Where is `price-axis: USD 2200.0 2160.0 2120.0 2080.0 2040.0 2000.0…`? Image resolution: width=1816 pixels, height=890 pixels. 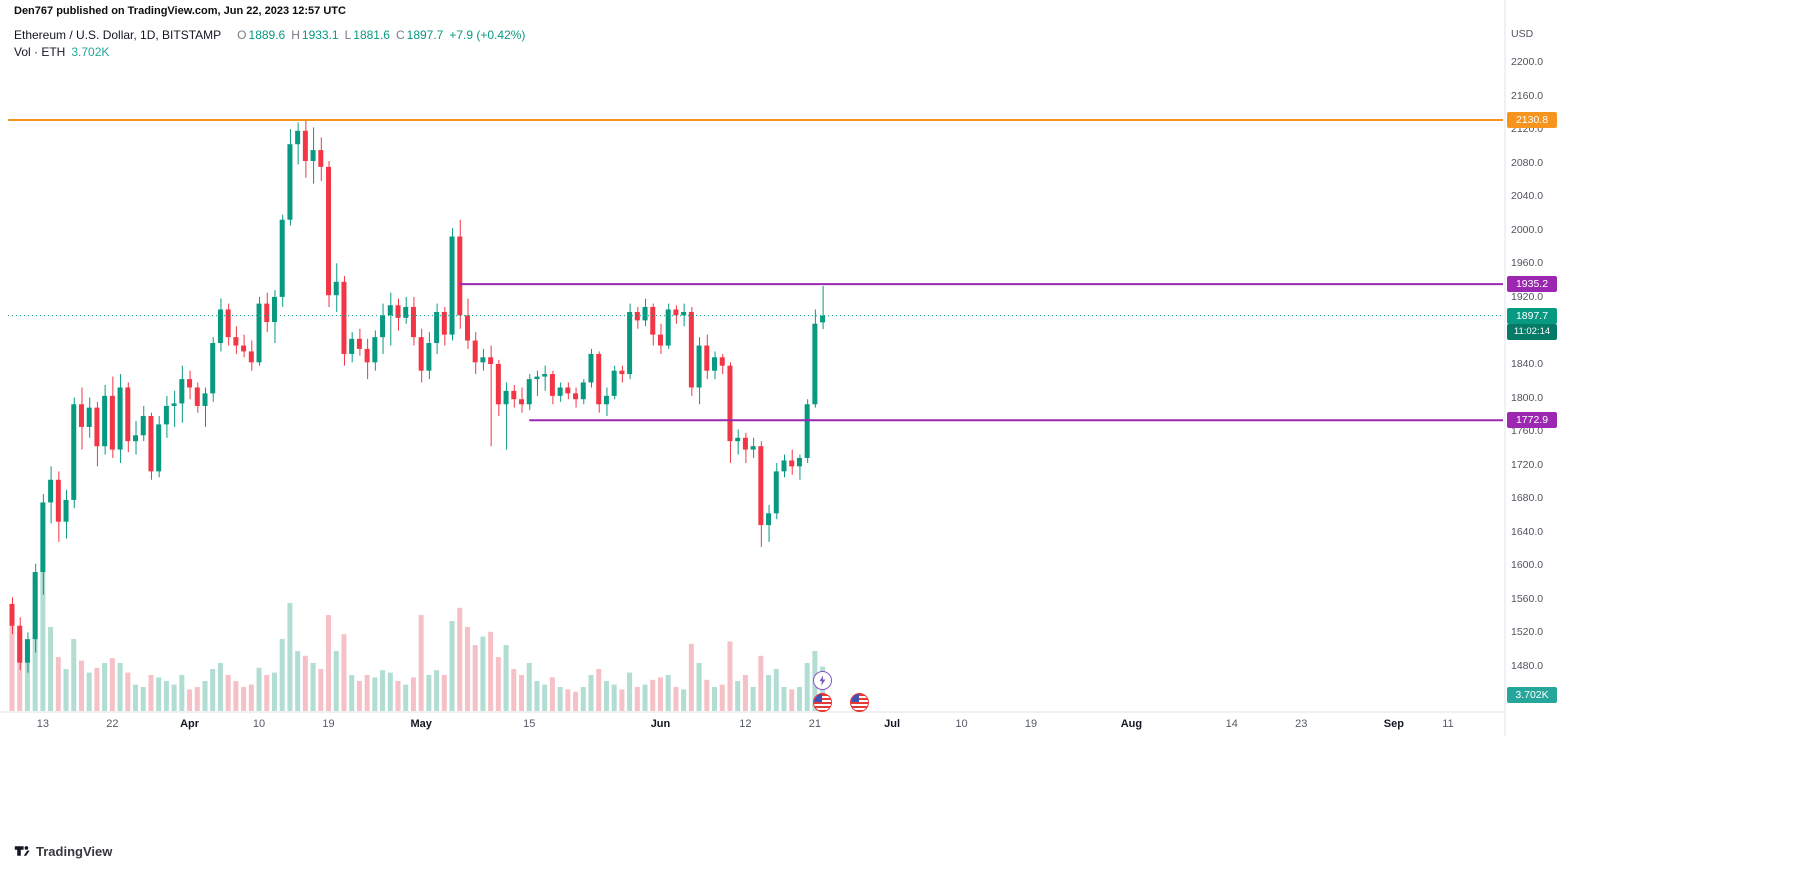 price-axis: USD 2200.0 2160.0 2120.0 2080.0 2040.0 2000.0… is located at coordinates (1555, 370).